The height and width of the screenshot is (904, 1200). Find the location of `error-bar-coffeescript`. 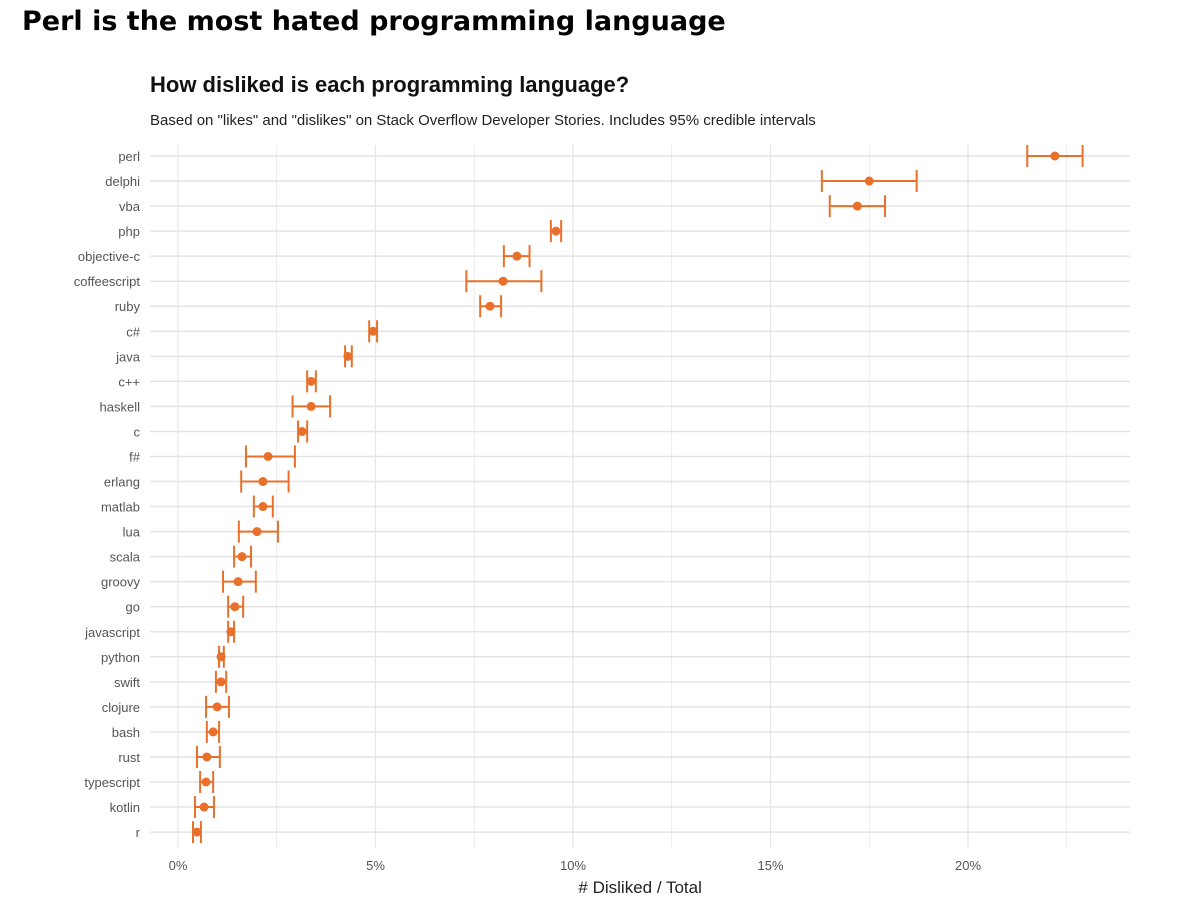

error-bar-coffeescript is located at coordinates (504, 281).